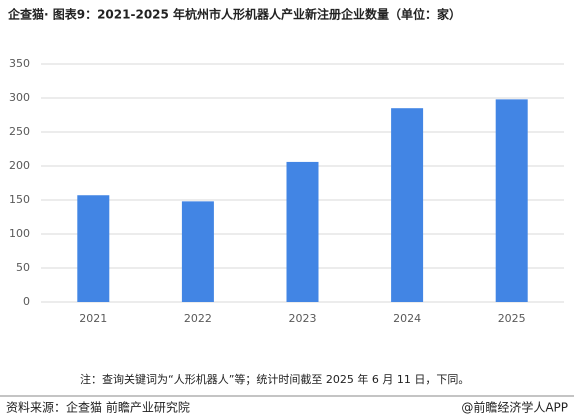 This screenshot has width=574, height=419. I want to click on x-tick-label: 2021, so click(93, 318).